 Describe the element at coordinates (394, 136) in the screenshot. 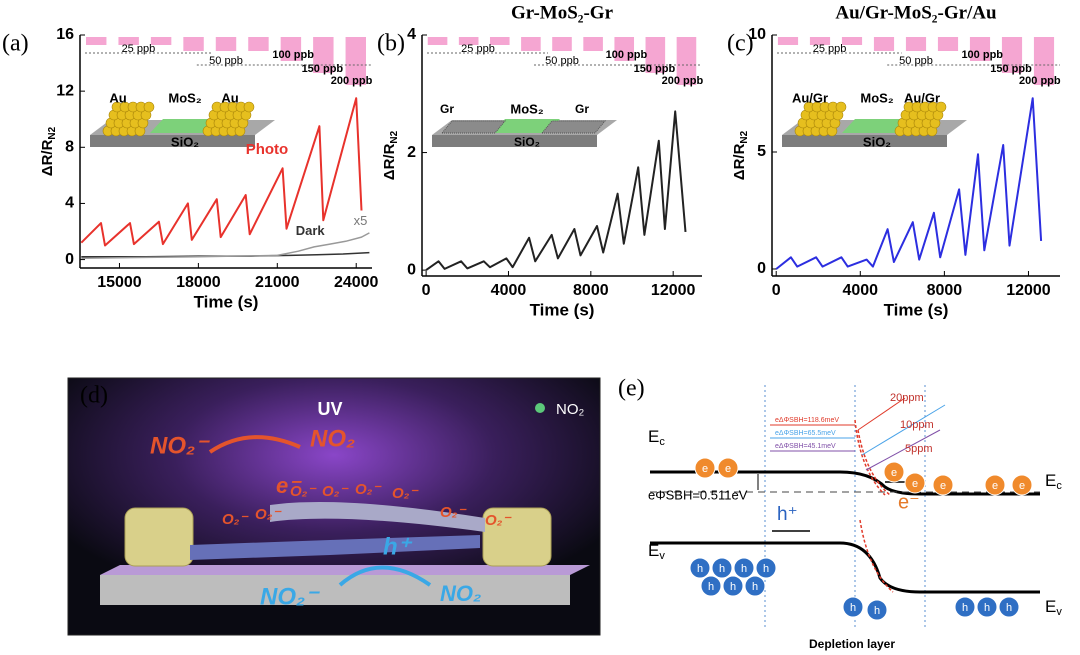

I see `y-axis-label-sub: N2` at that location.